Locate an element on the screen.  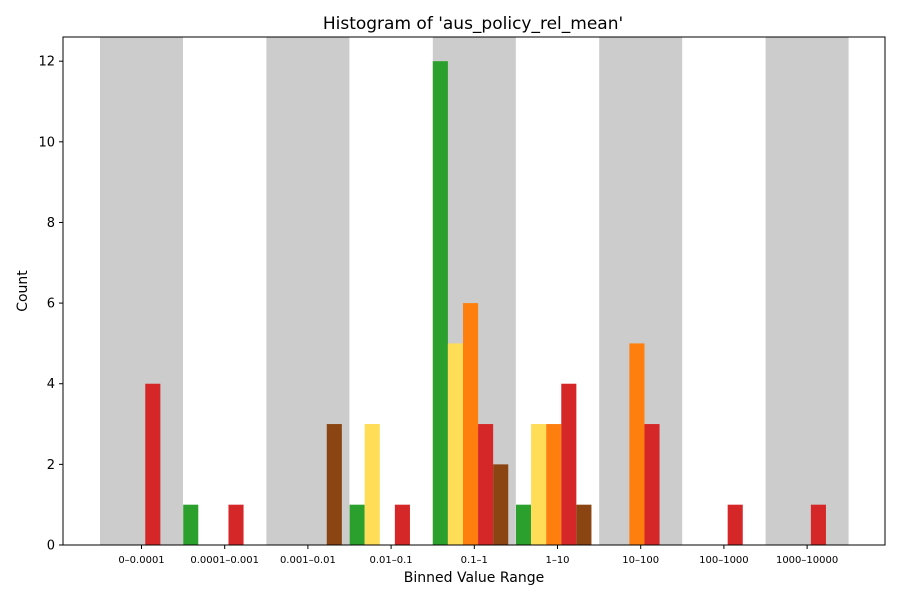
y-tick-label: 6 is located at coordinates (51, 304).